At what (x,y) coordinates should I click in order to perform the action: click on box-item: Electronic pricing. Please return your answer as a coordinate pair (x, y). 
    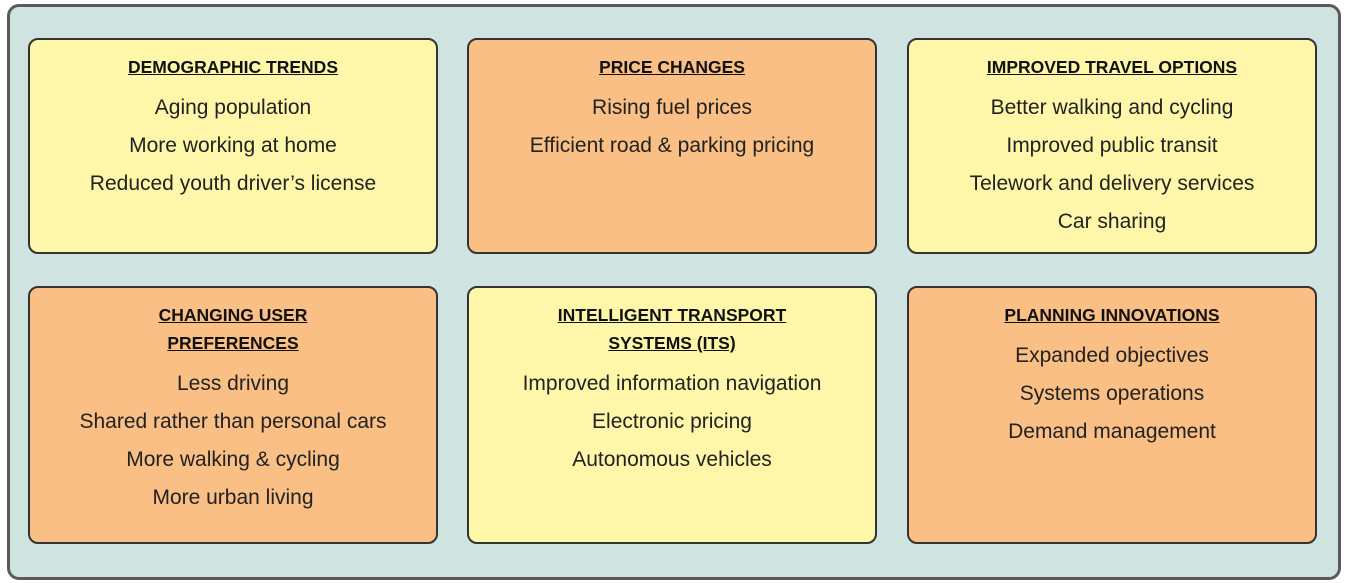
    Looking at the image, I should click on (672, 421).